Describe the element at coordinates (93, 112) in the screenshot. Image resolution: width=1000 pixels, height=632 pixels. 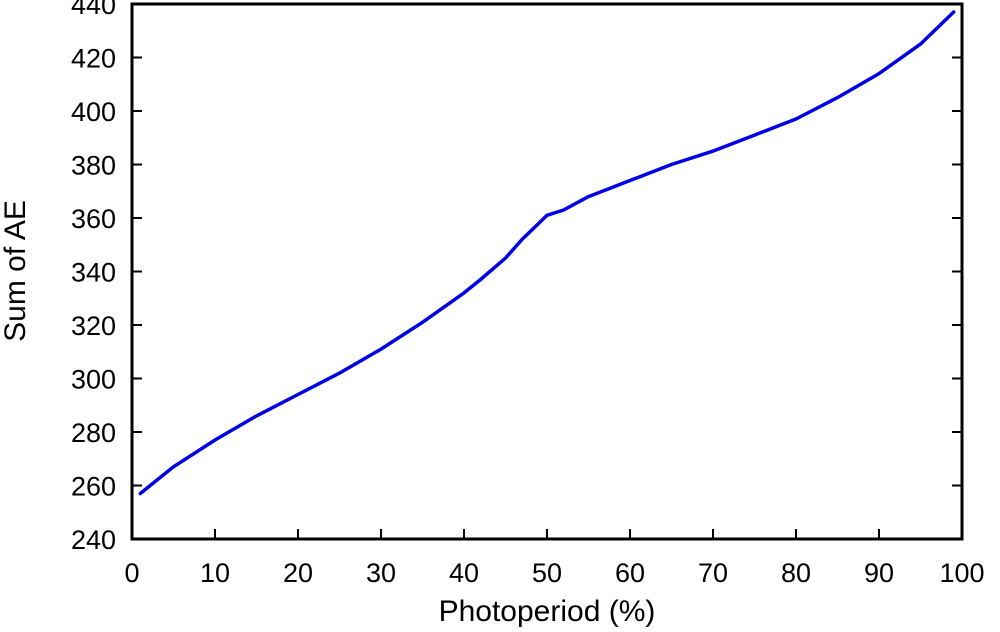
I see `y-tick-label: 400` at that location.